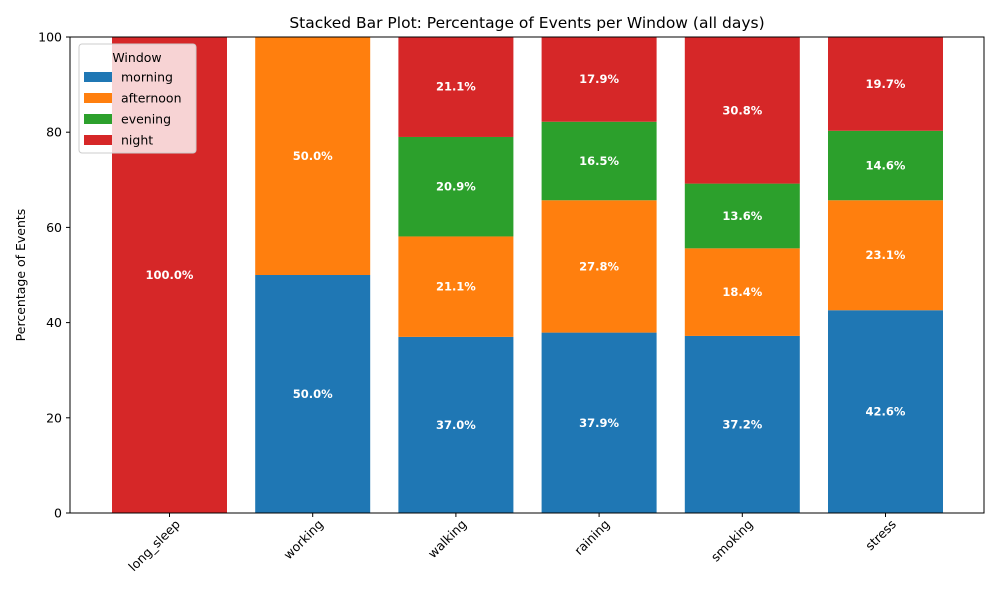 This screenshot has width=1000, height=600. Describe the element at coordinates (732, 541) in the screenshot. I see `x-tick-label-smoking: smoking` at that location.